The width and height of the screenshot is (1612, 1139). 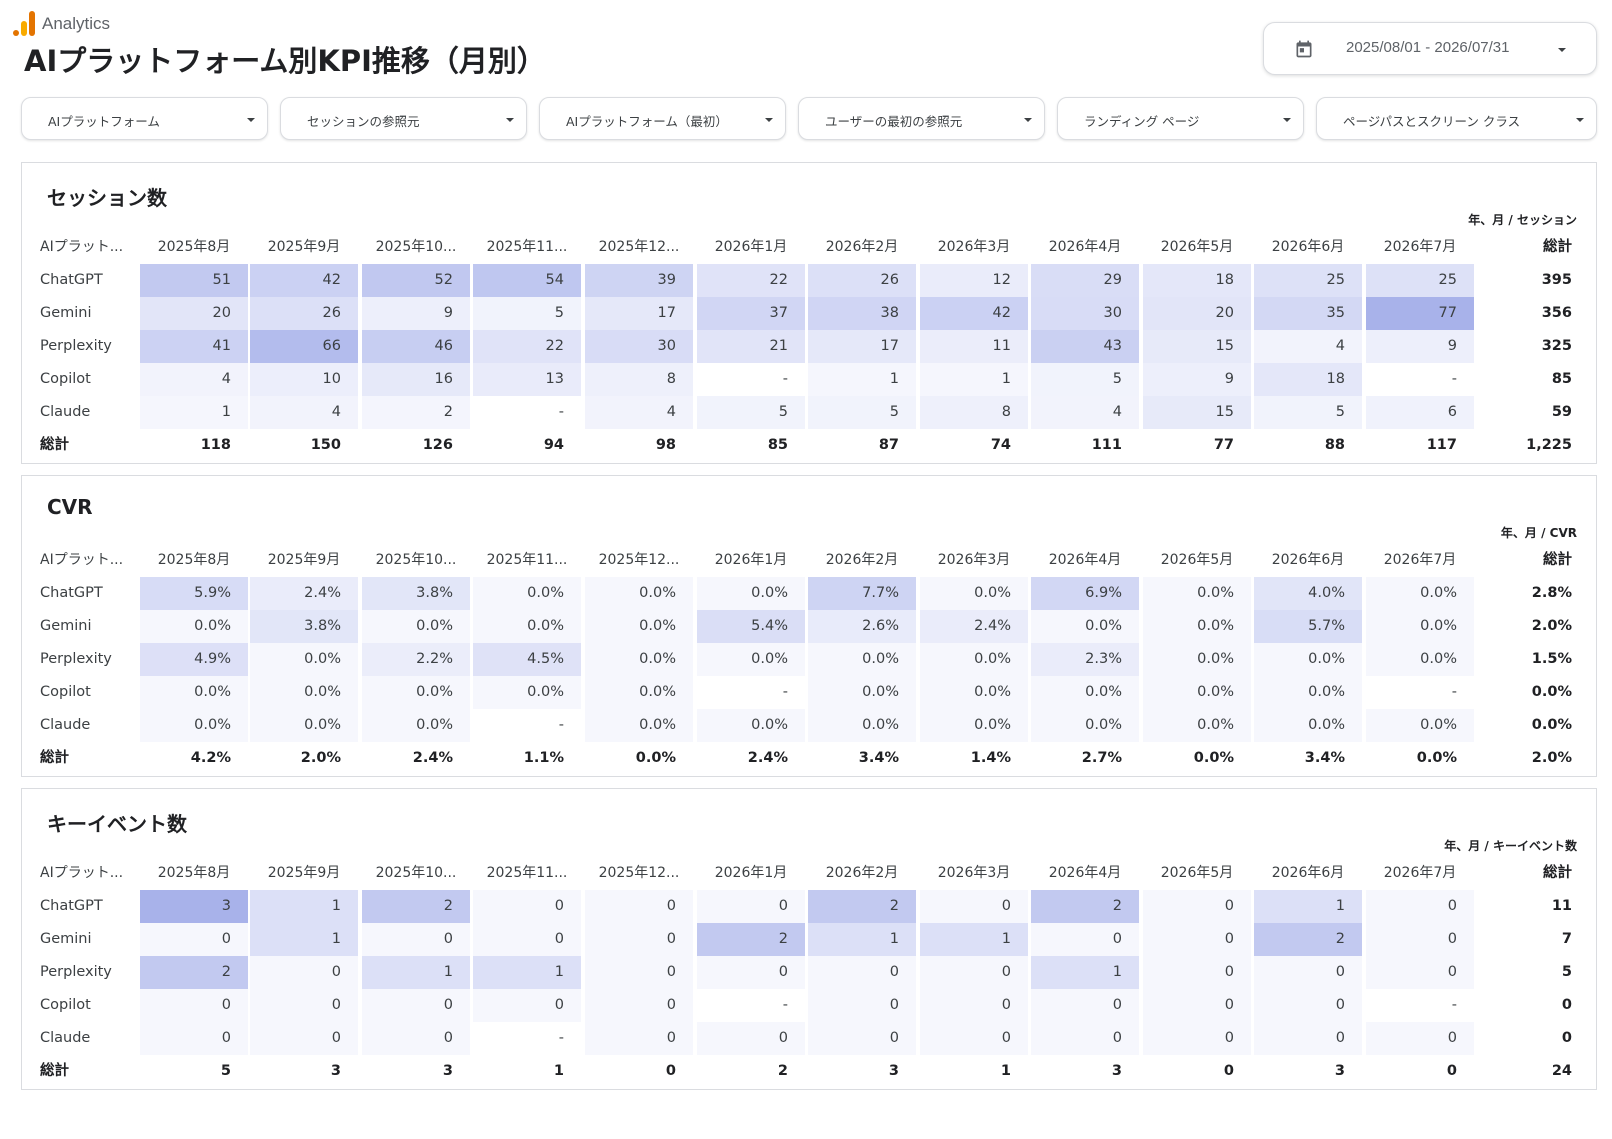 I want to click on filter-page-path: ページパスとスクリーン クラス, so click(x=1456, y=118).